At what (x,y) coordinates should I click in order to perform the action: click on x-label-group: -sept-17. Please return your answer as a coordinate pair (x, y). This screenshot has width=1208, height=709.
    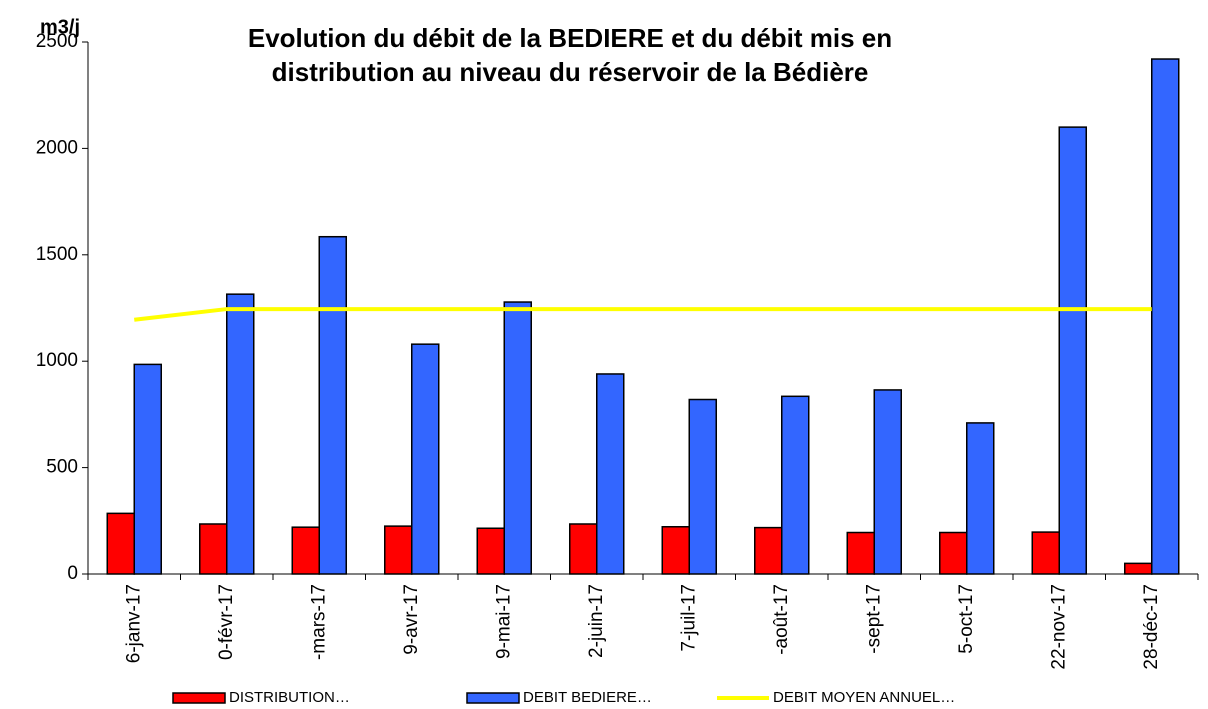
    Looking at the image, I should click on (873, 619).